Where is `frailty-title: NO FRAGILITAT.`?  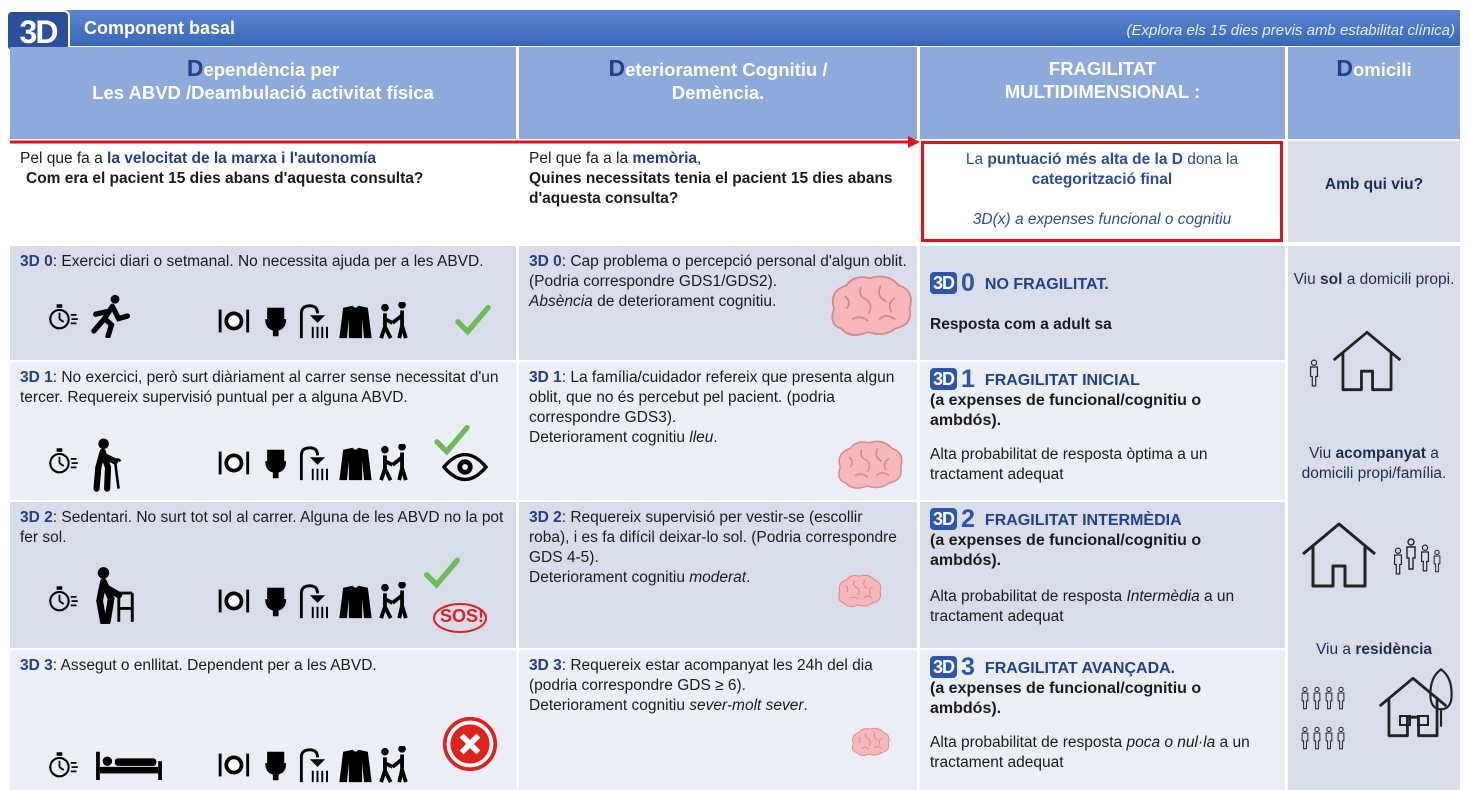
frailty-title: NO FRAGILITAT. is located at coordinates (1046, 284).